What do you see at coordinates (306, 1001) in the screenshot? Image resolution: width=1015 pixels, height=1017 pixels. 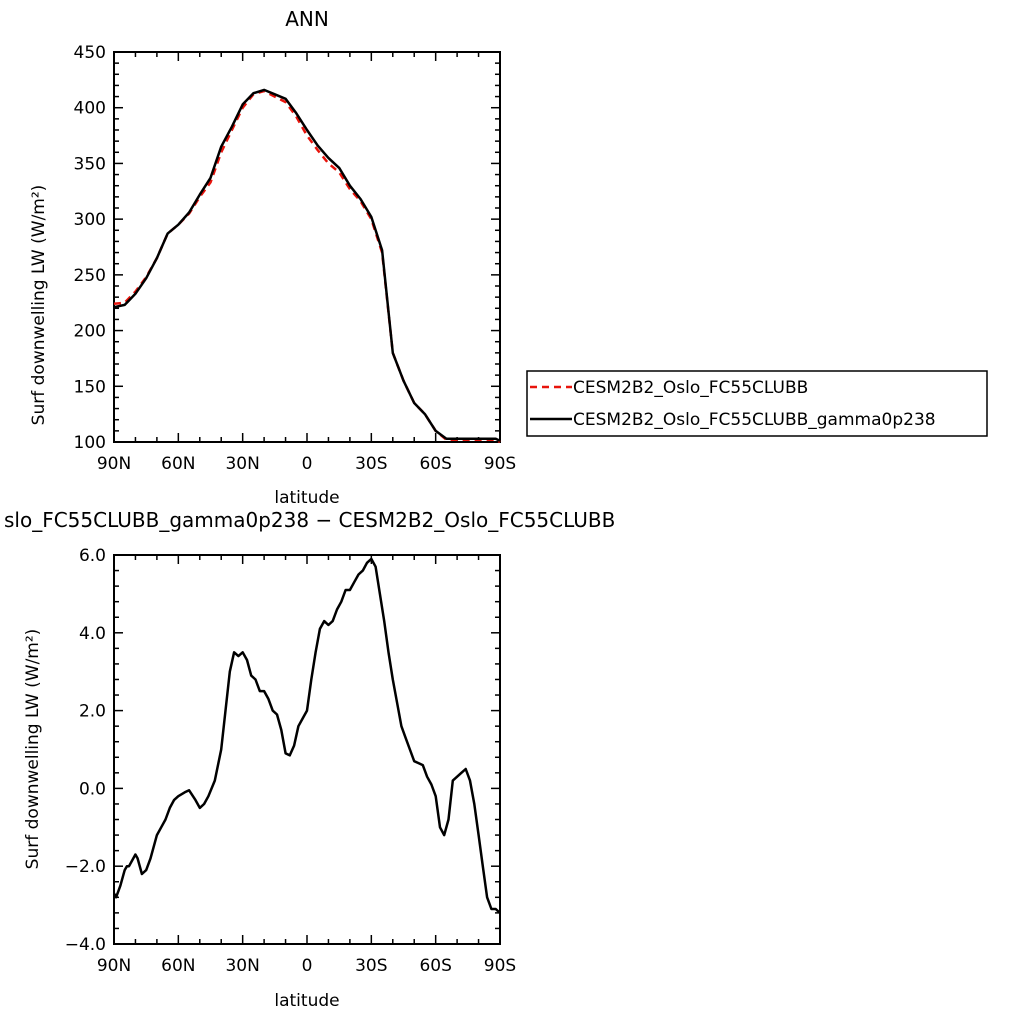 I see `bottom-x-axis-label: latitude` at bounding box center [306, 1001].